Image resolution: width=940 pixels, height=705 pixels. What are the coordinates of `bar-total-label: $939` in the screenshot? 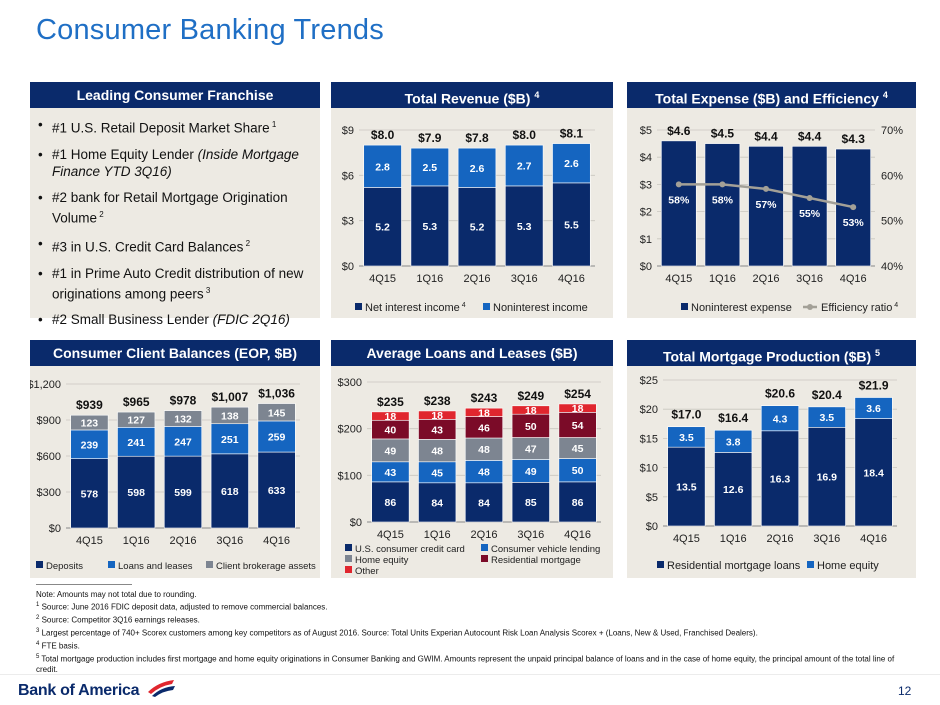 It's located at (89, 405).